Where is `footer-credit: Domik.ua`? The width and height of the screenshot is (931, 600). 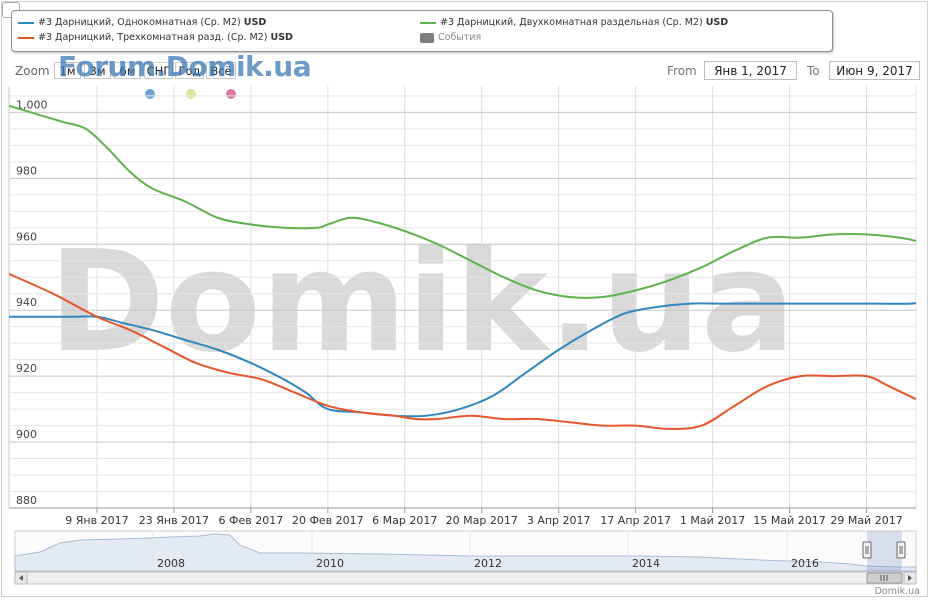 footer-credit: Domik.ua is located at coordinates (897, 591).